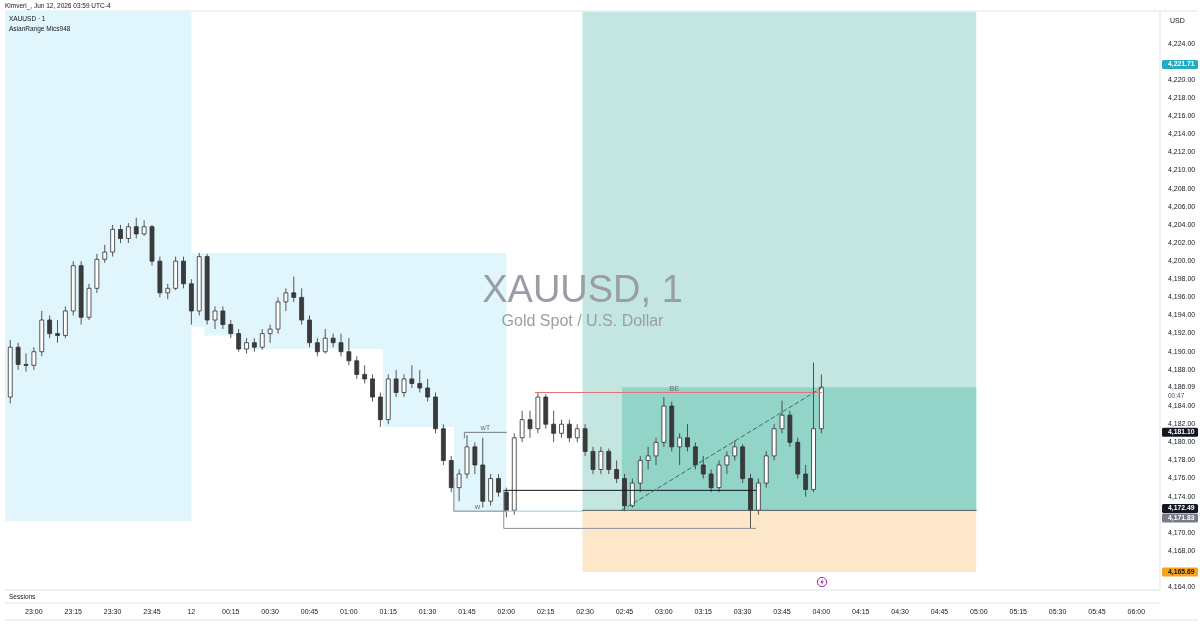 The height and width of the screenshot is (644, 1200). I want to click on text: Gold Spot / U.S. Dollar, so click(583, 320).